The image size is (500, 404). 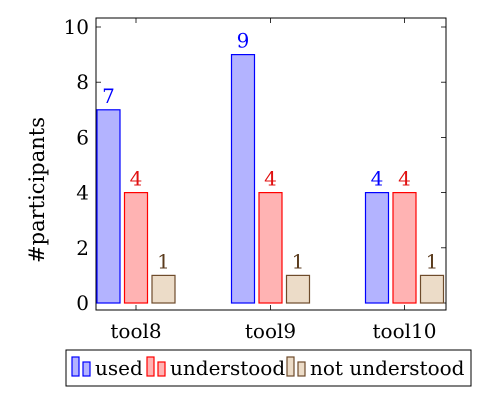 What do you see at coordinates (82, 248) in the screenshot?
I see `y-tick-label: 2` at bounding box center [82, 248].